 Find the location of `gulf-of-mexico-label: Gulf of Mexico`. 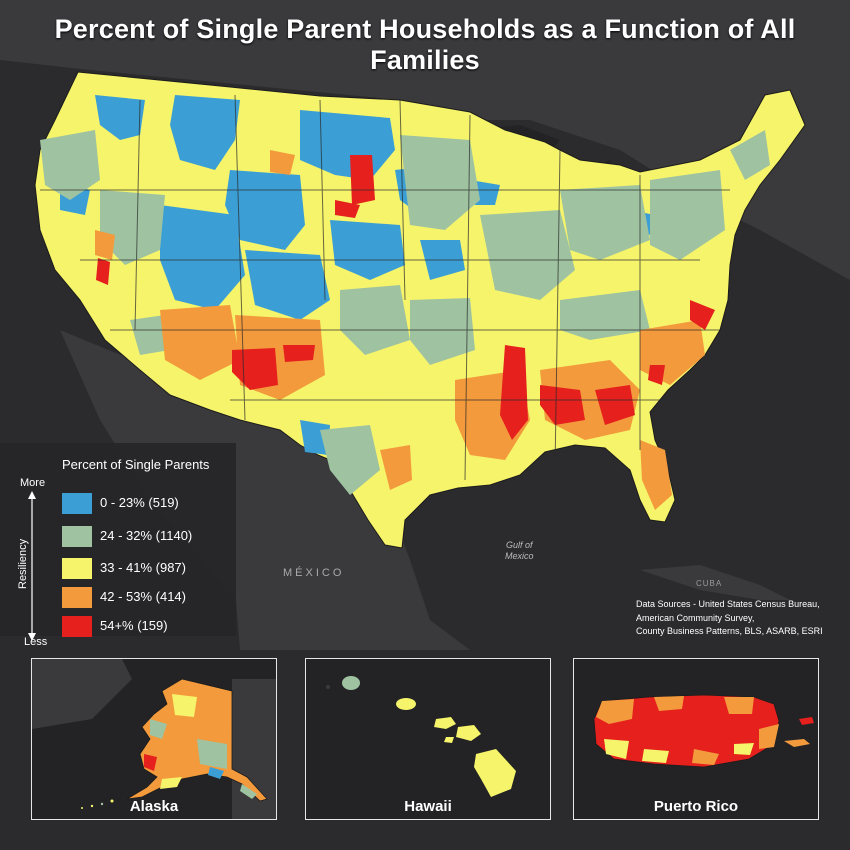

gulf-of-mexico-label: Gulf of Mexico is located at coordinates (519, 551).